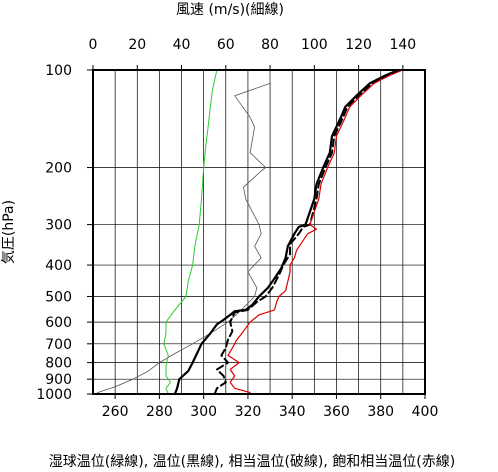 The image size is (498, 472). I want to click on wind-tick-label: 120, so click(358, 45).